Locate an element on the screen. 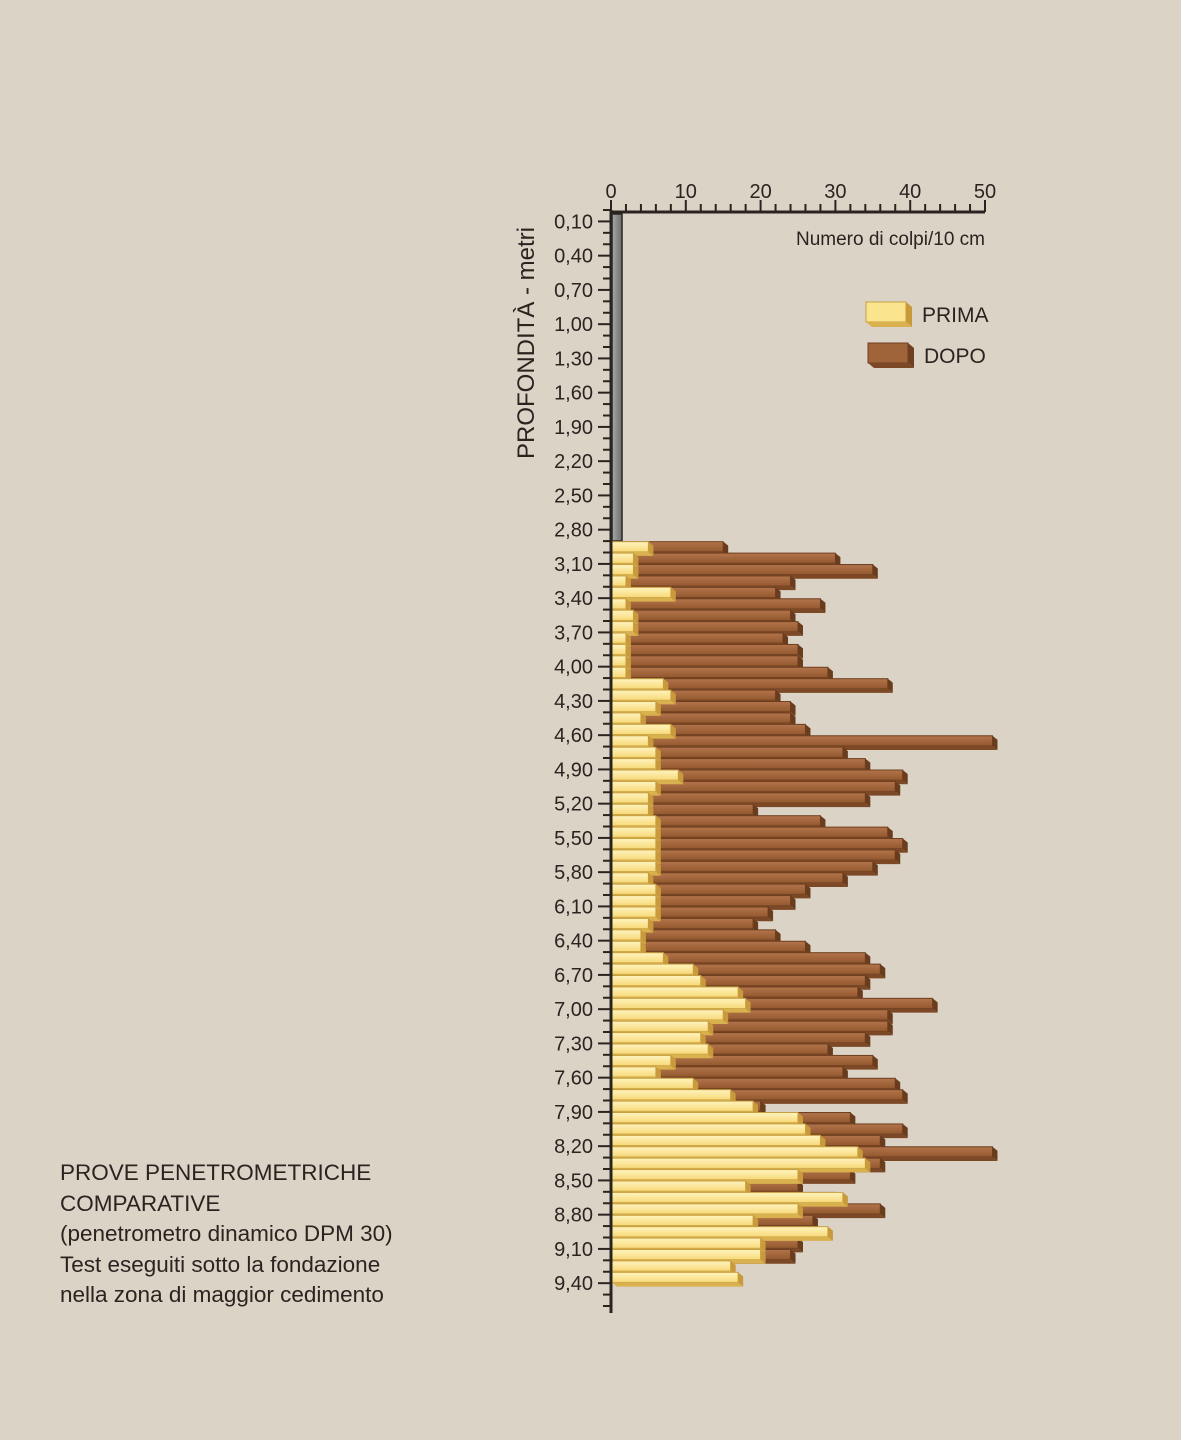  y-tick-label: 9,10 is located at coordinates (573, 1250).